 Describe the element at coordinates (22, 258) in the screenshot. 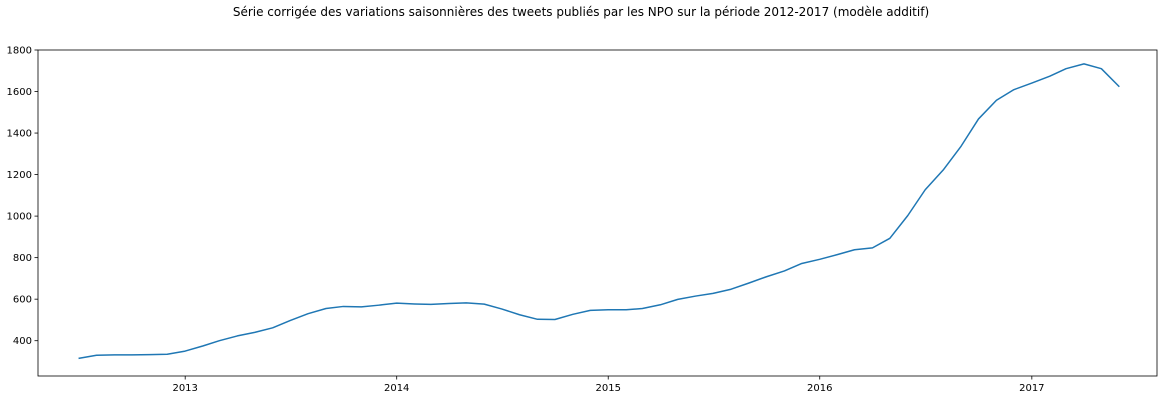

I see `y-tick-label: 800` at that location.